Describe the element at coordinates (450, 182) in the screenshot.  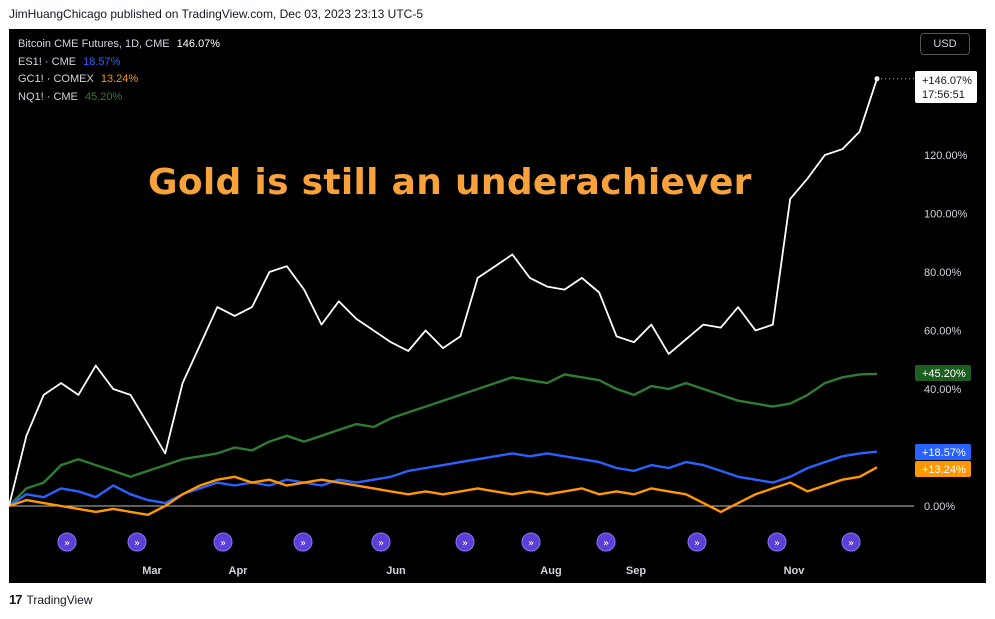
I see `chart-annotation: Gold is still an underachiever` at that location.